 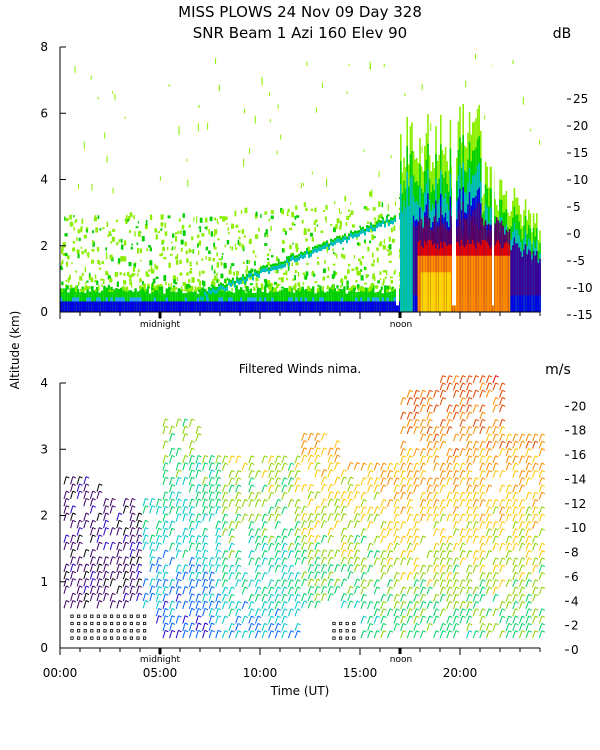 I want to click on snr-gap, so click(x=493, y=176).